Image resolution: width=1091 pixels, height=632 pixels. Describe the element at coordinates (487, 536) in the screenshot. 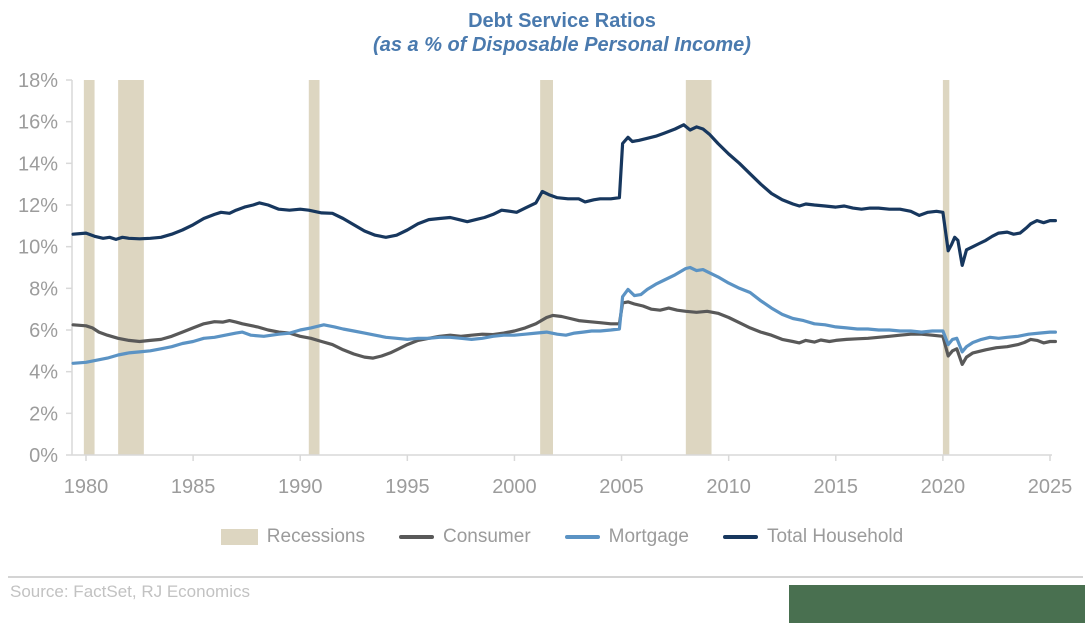

I see `legend-label-consumer: Consumer` at that location.